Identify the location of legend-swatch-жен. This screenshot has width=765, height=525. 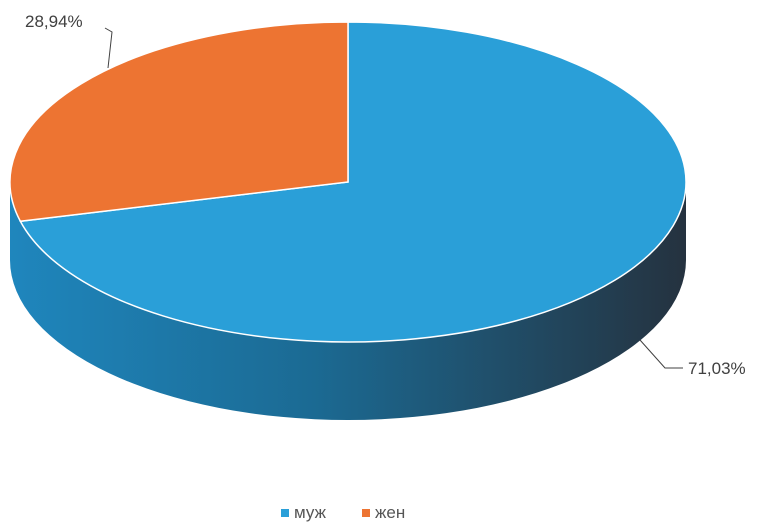
(366, 513).